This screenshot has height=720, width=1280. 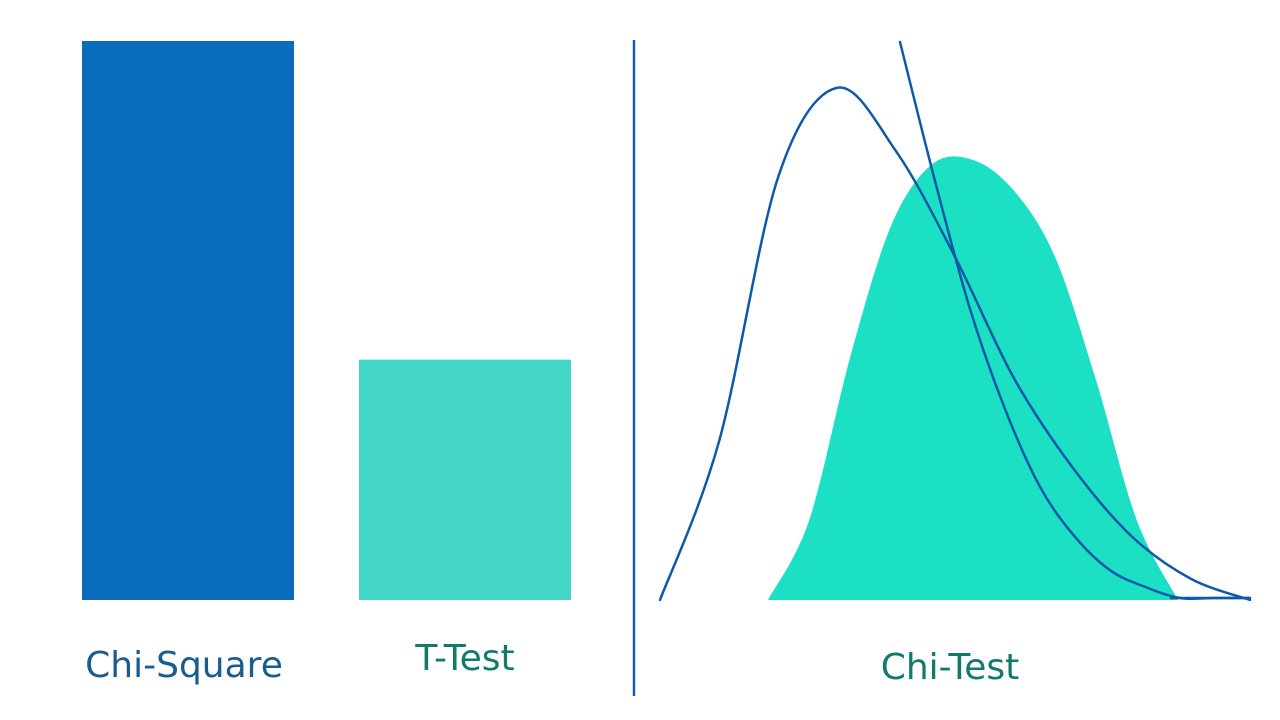 What do you see at coordinates (465, 479) in the screenshot?
I see `bar-t-test` at bounding box center [465, 479].